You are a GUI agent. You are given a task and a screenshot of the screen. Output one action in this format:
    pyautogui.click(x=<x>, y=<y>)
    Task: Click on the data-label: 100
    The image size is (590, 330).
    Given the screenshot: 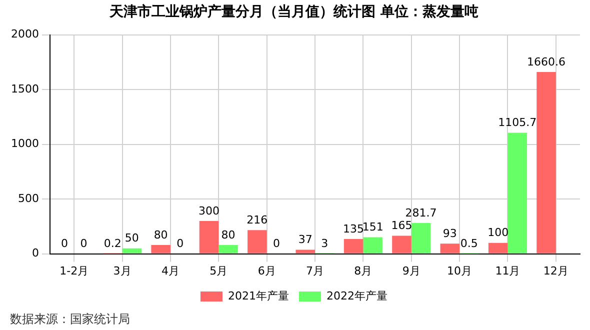 What is the action you would take?
    pyautogui.click(x=498, y=233)
    